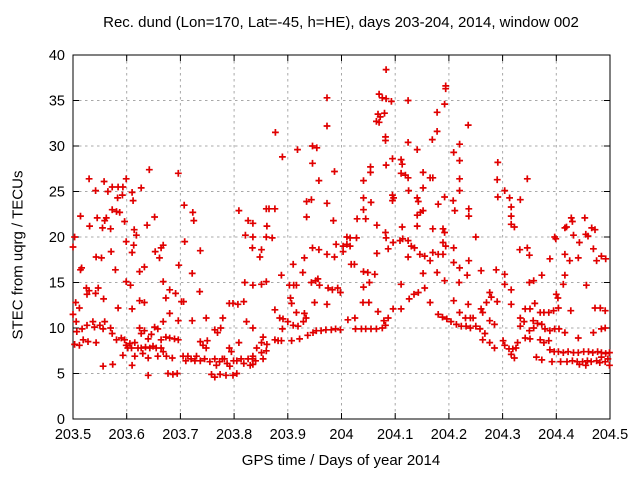 Image resolution: width=640 pixels, height=480 pixels. What do you see at coordinates (127, 435) in the screenshot?
I see `svg-text: 203.6` at bounding box center [127, 435].